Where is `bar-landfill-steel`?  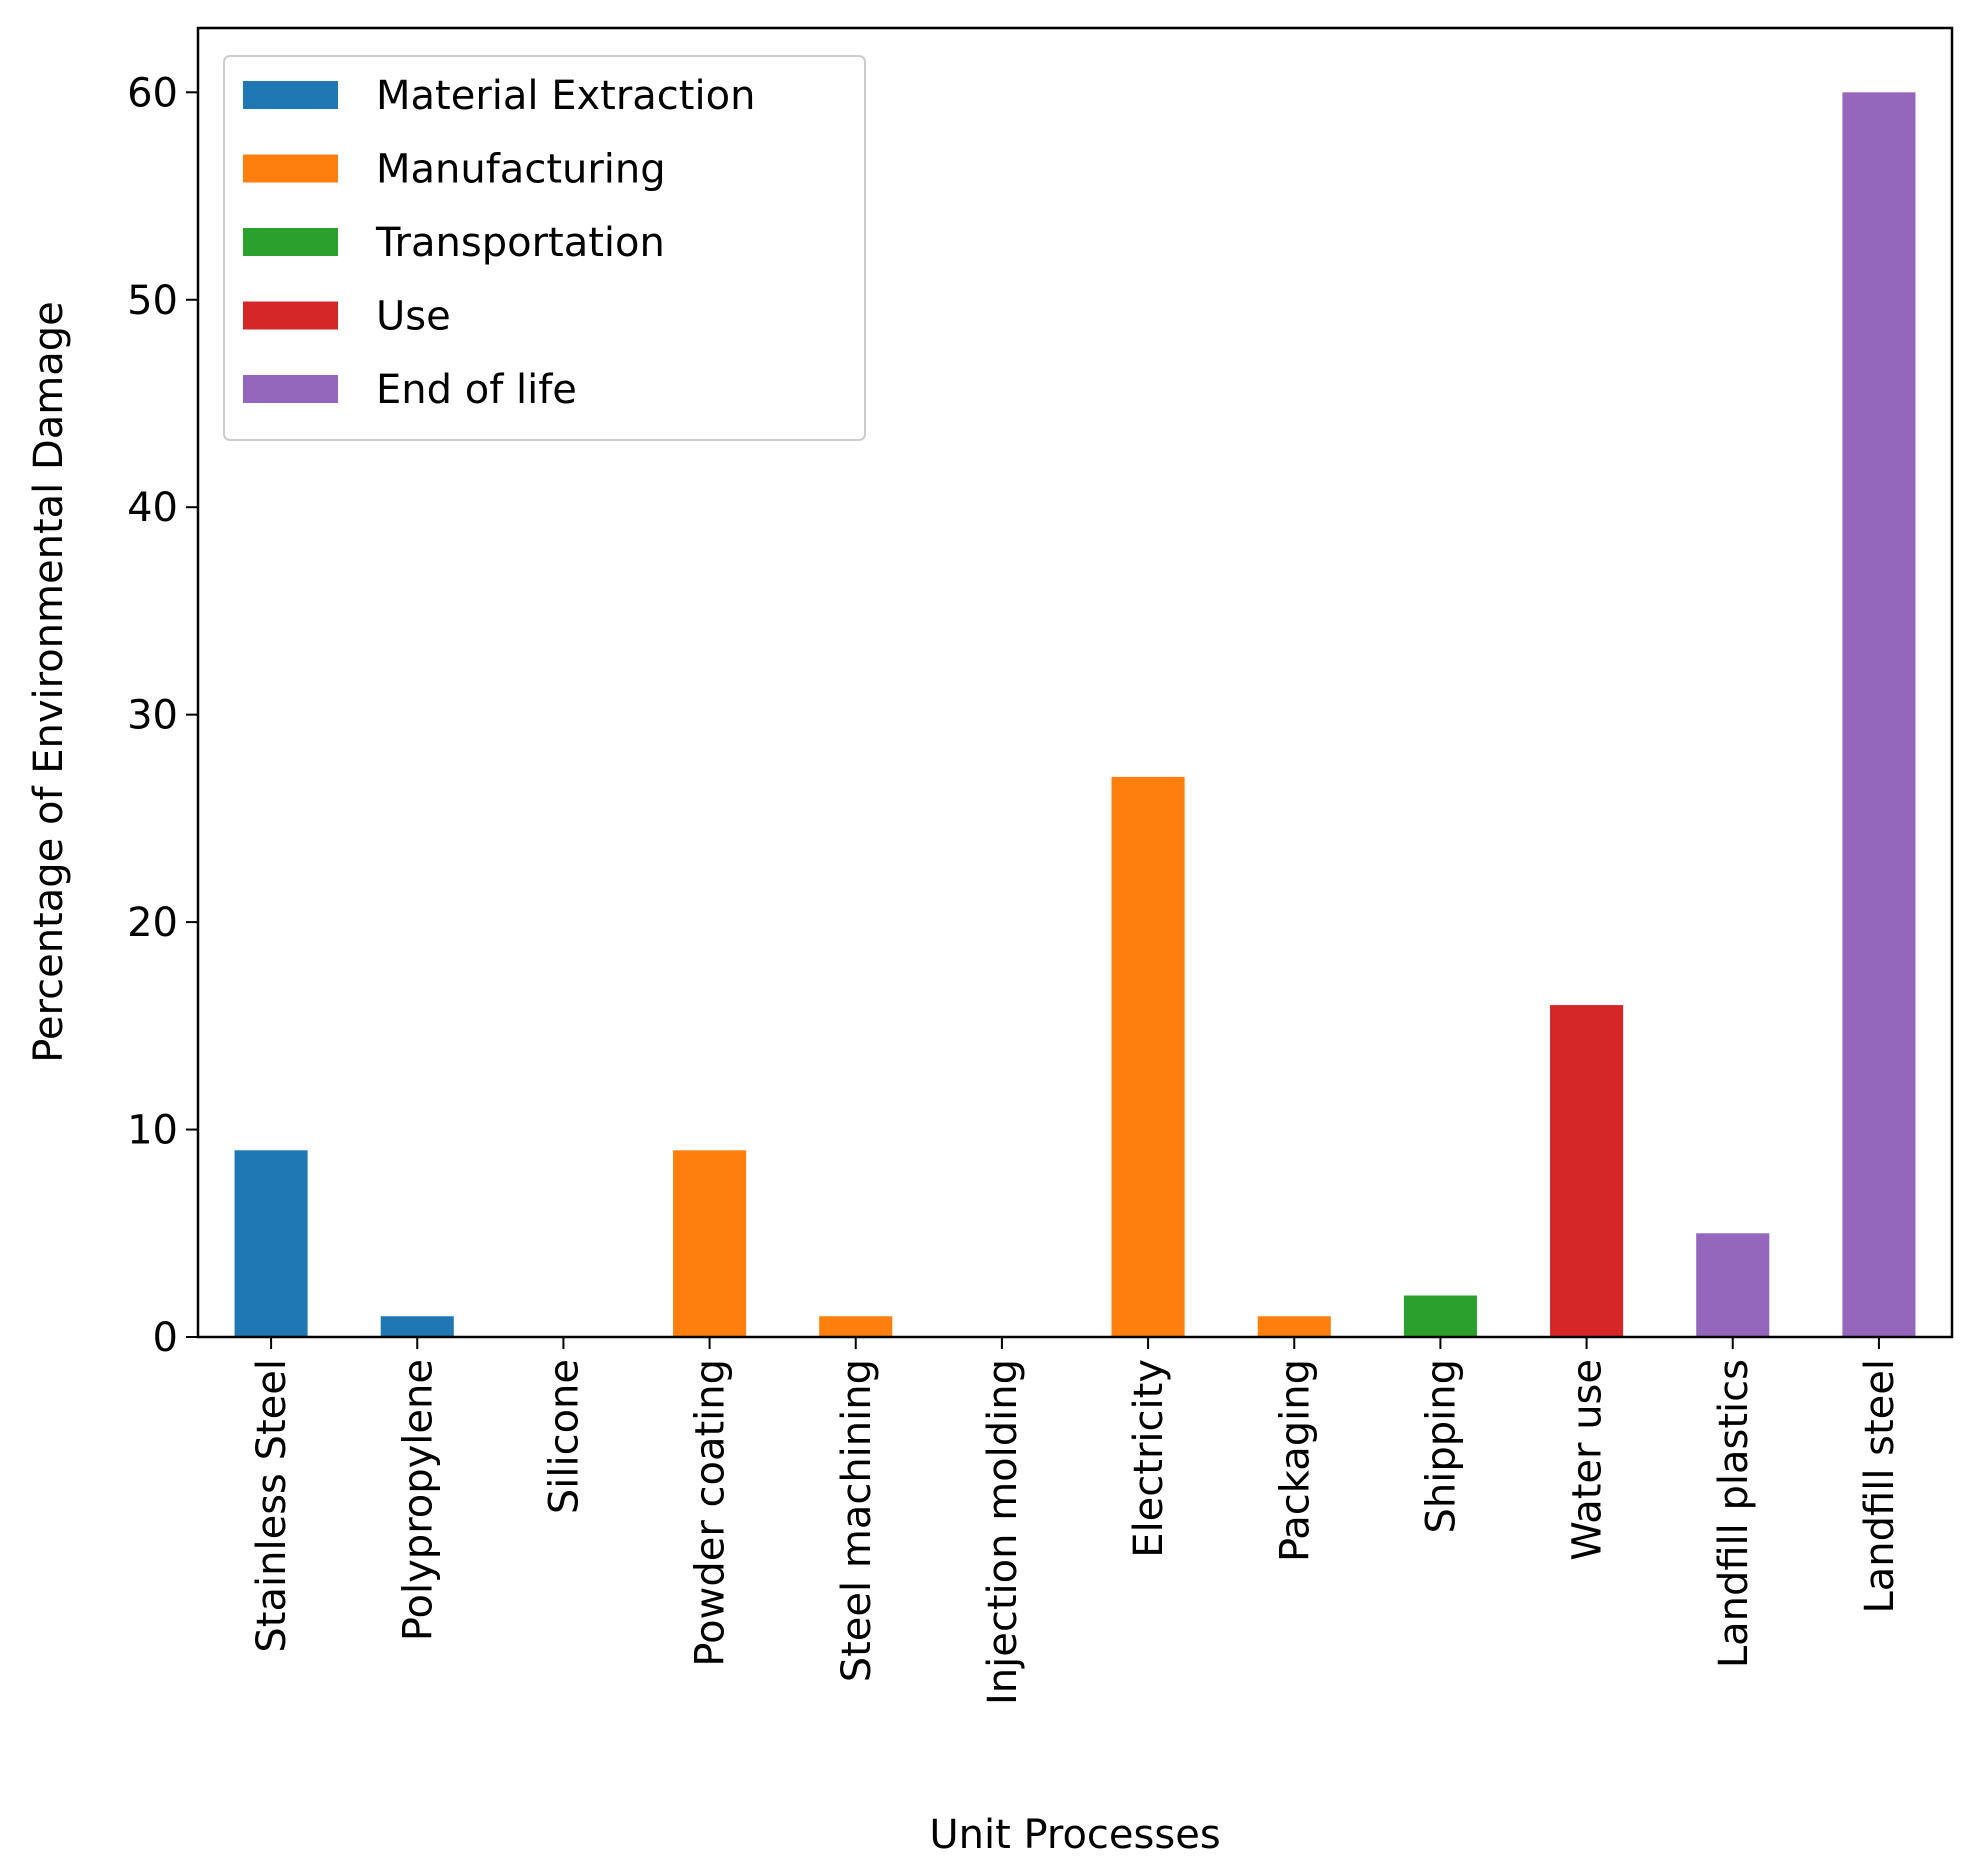 bar-landfill-steel is located at coordinates (1879, 714).